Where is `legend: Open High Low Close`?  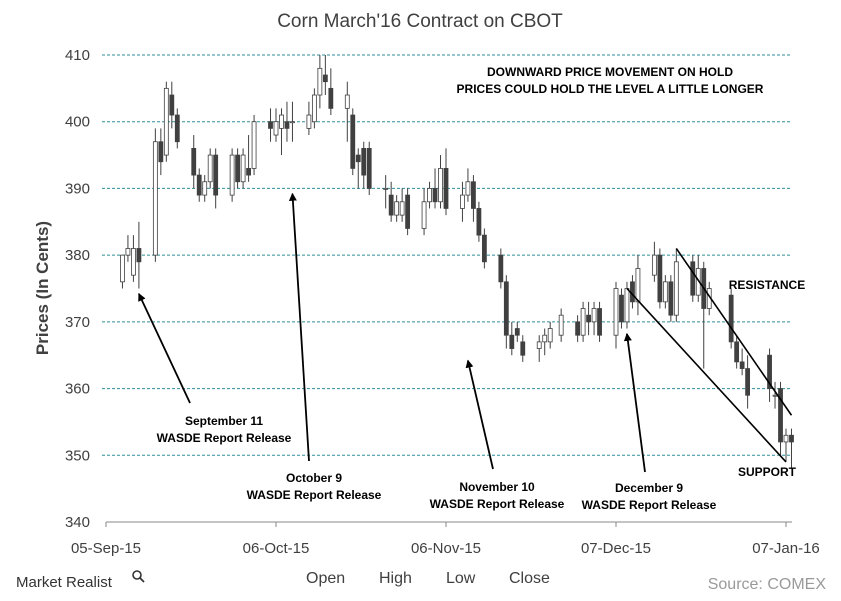 legend: Open High Low Close is located at coordinates (428, 578).